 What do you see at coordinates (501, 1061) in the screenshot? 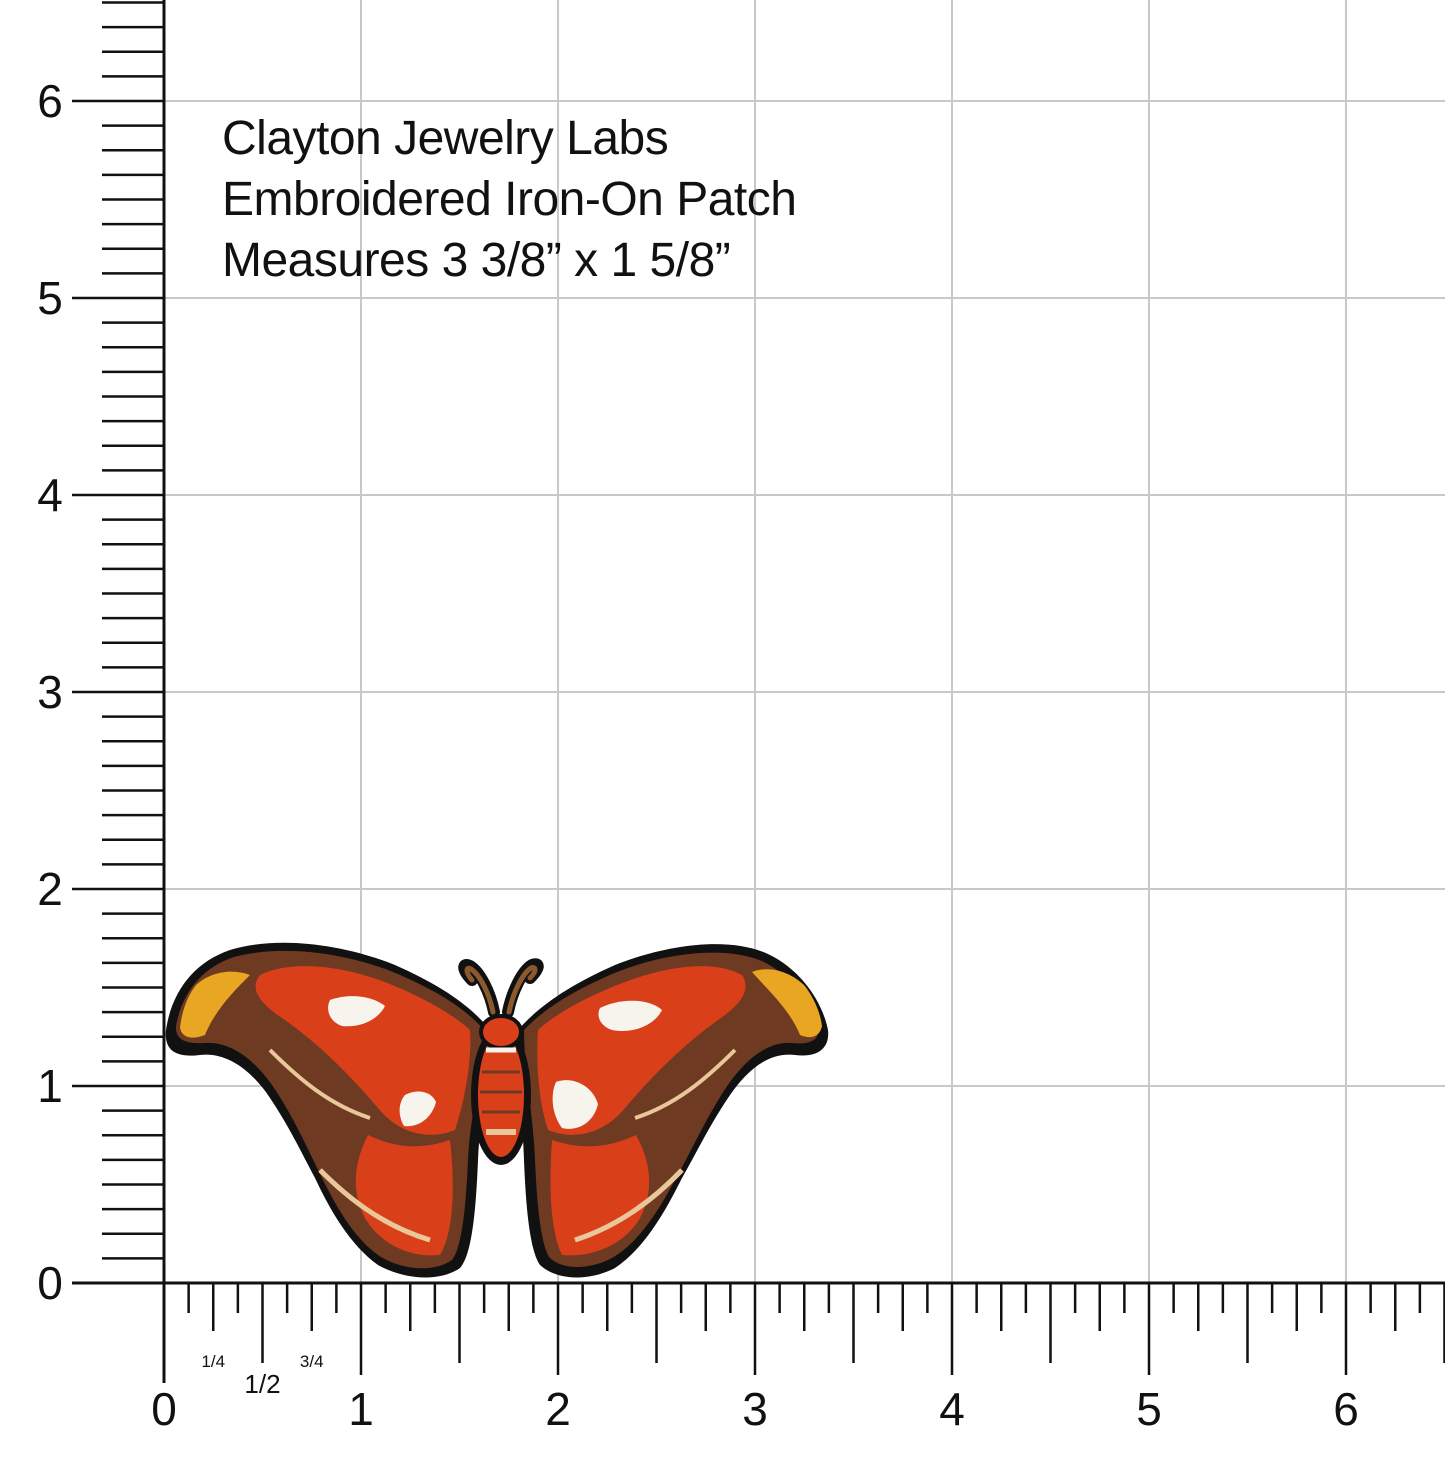
I see `moth-body` at bounding box center [501, 1061].